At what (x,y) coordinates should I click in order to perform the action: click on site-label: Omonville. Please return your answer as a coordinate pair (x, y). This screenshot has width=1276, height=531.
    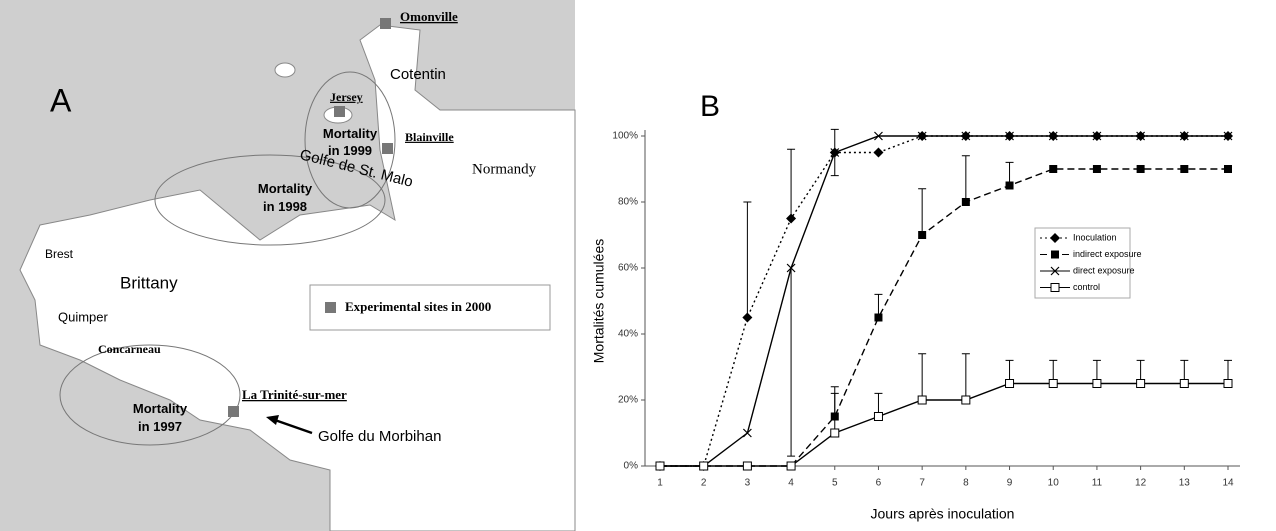
    Looking at the image, I should click on (429, 16).